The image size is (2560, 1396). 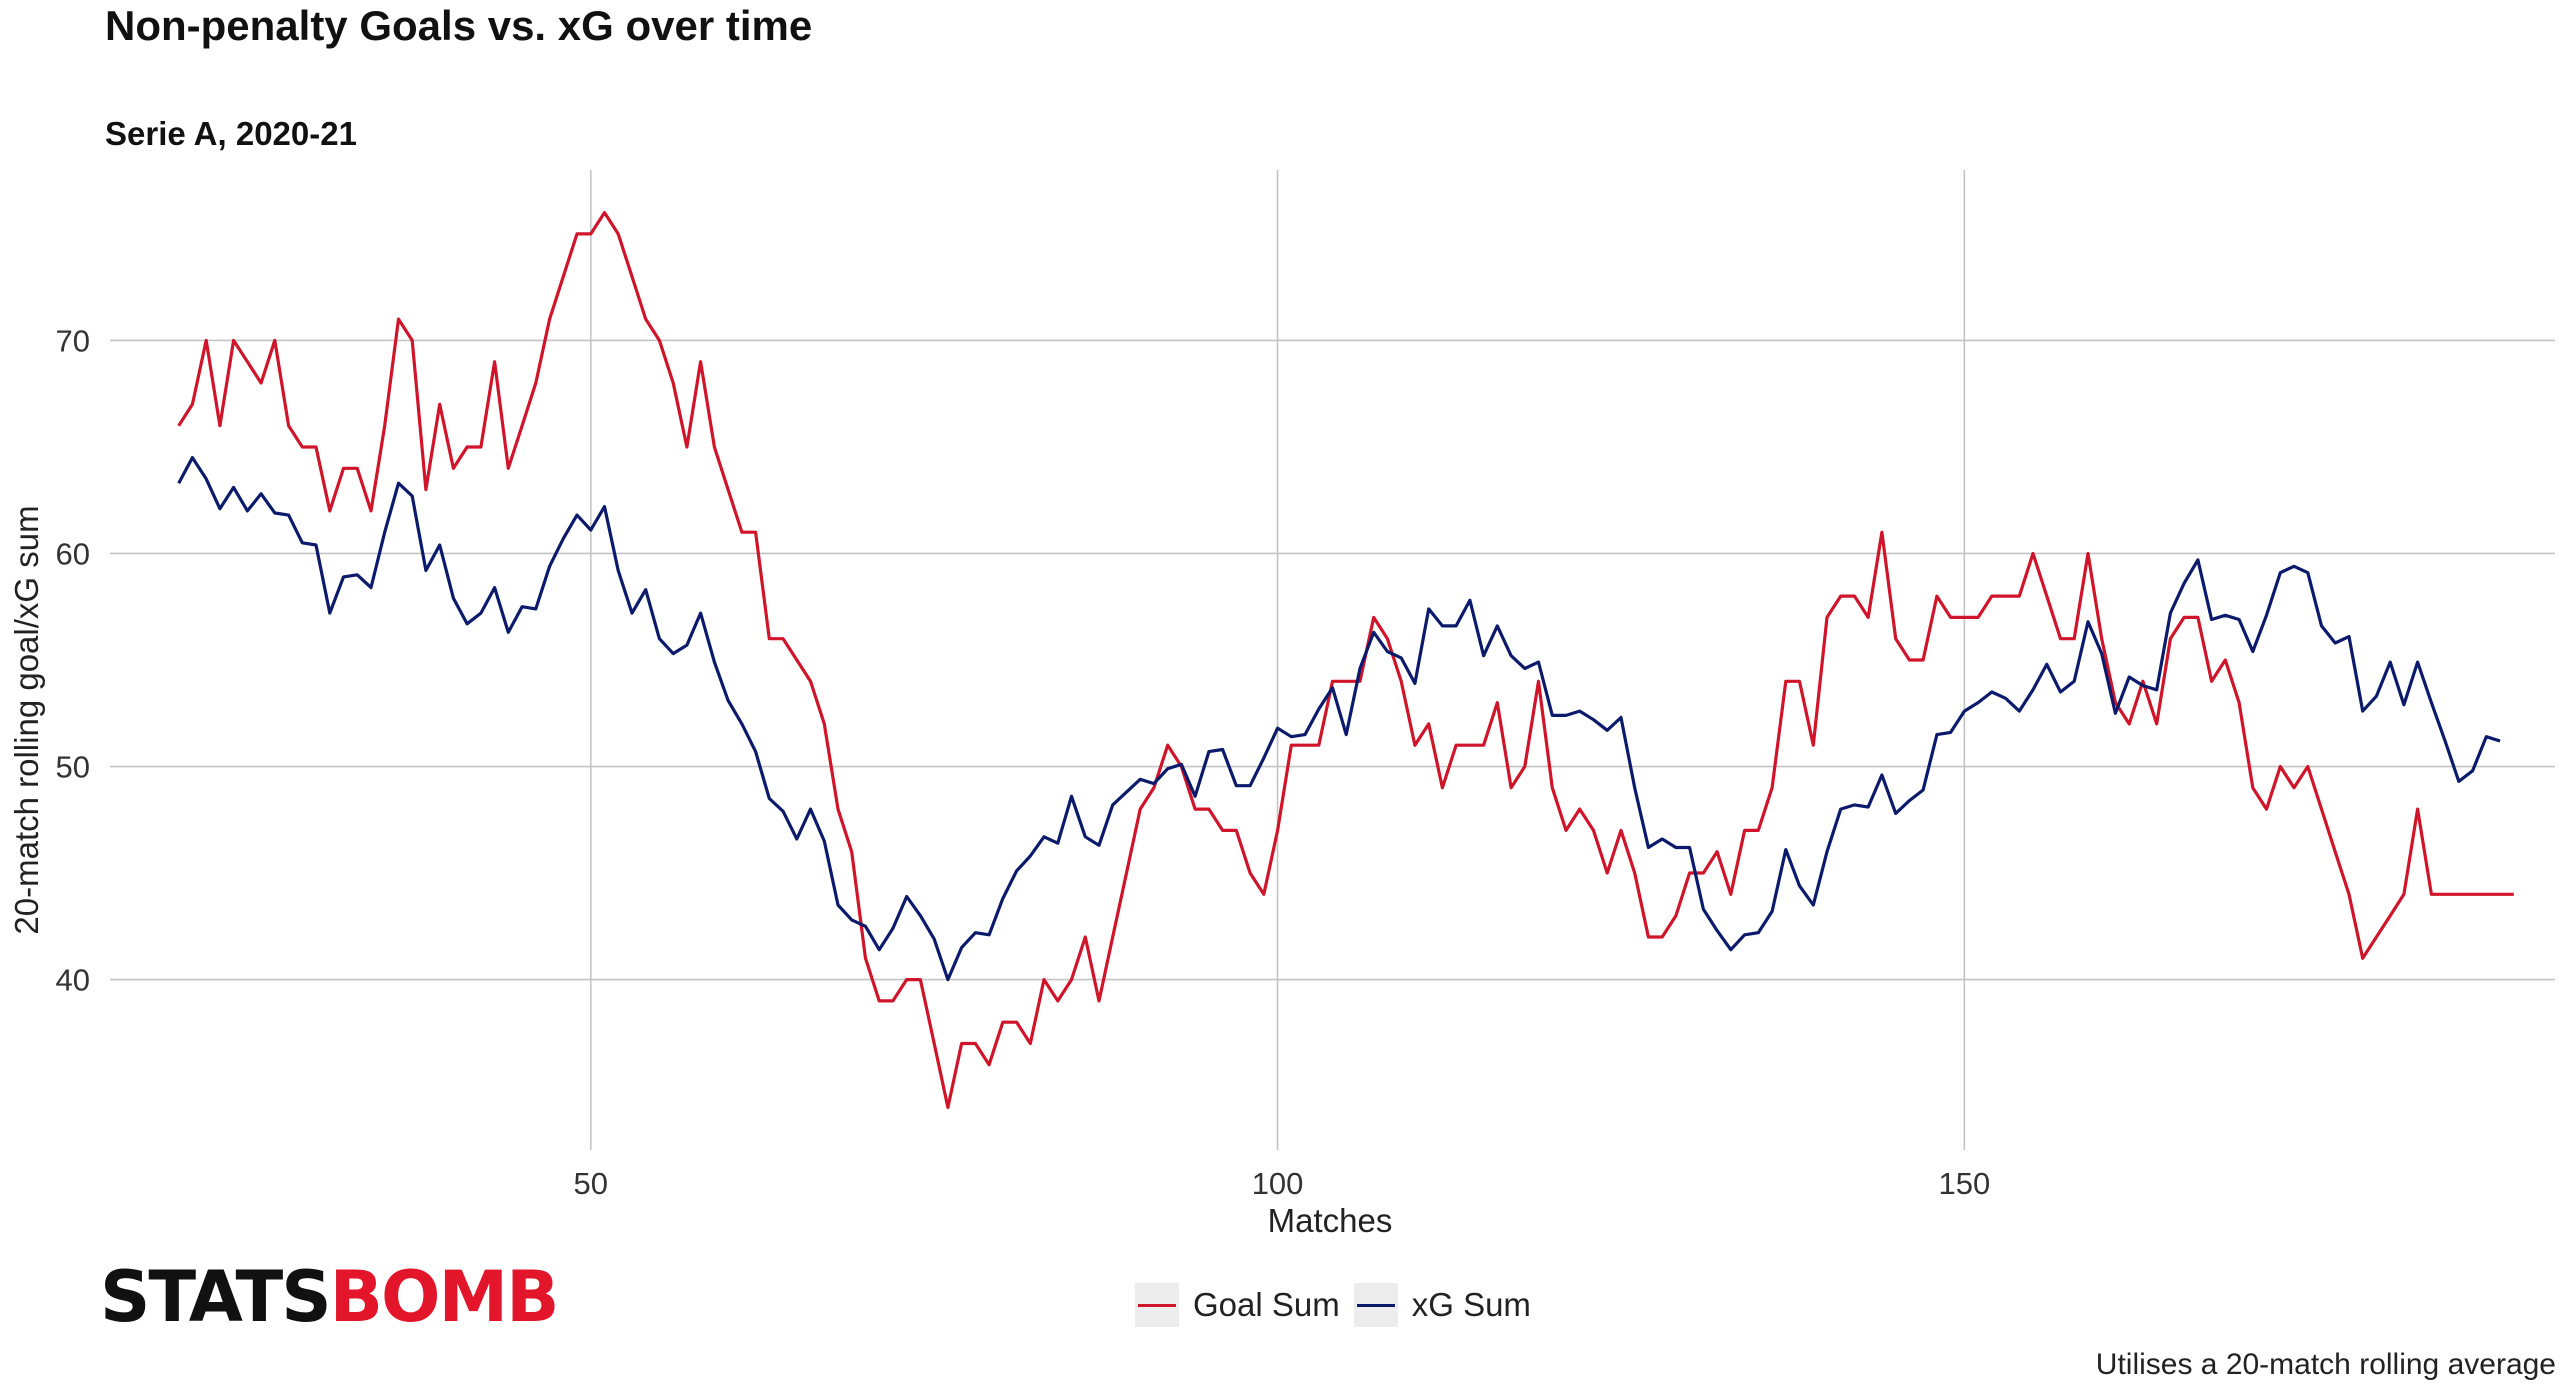 I want to click on logo-text-bomb: BOMB, so click(x=444, y=1297).